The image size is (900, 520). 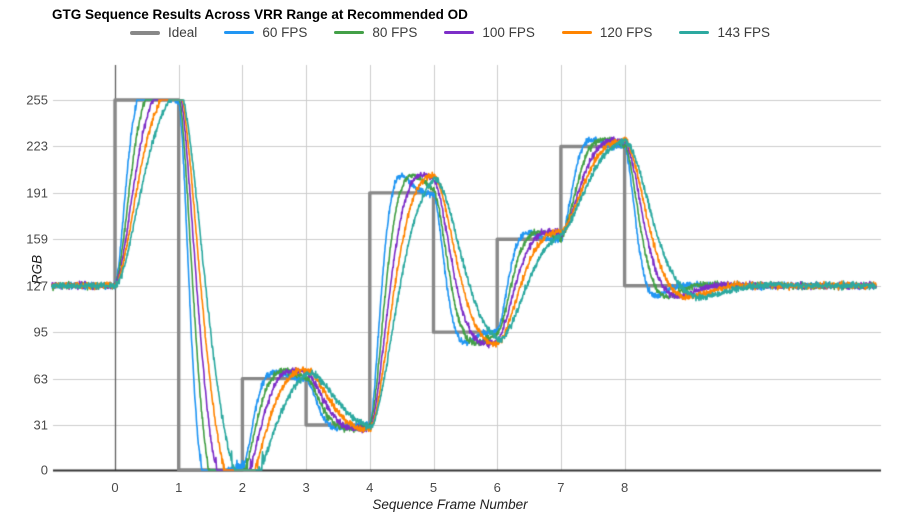 What do you see at coordinates (561, 487) in the screenshot?
I see `x-tick-label: 7` at bounding box center [561, 487].